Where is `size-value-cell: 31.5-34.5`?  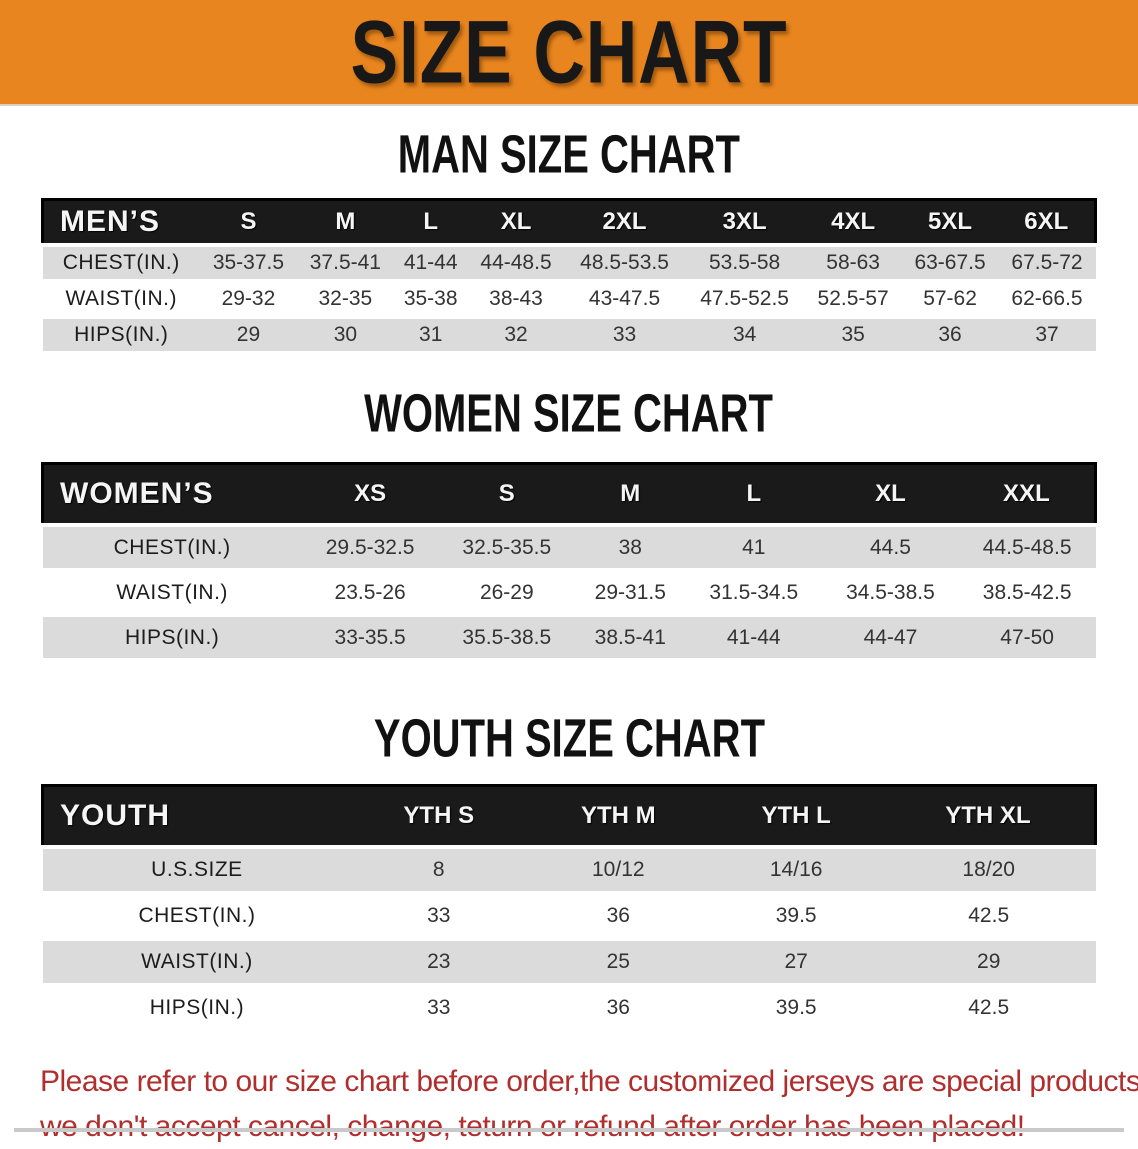
size-value-cell: 31.5-34.5 is located at coordinates (754, 591).